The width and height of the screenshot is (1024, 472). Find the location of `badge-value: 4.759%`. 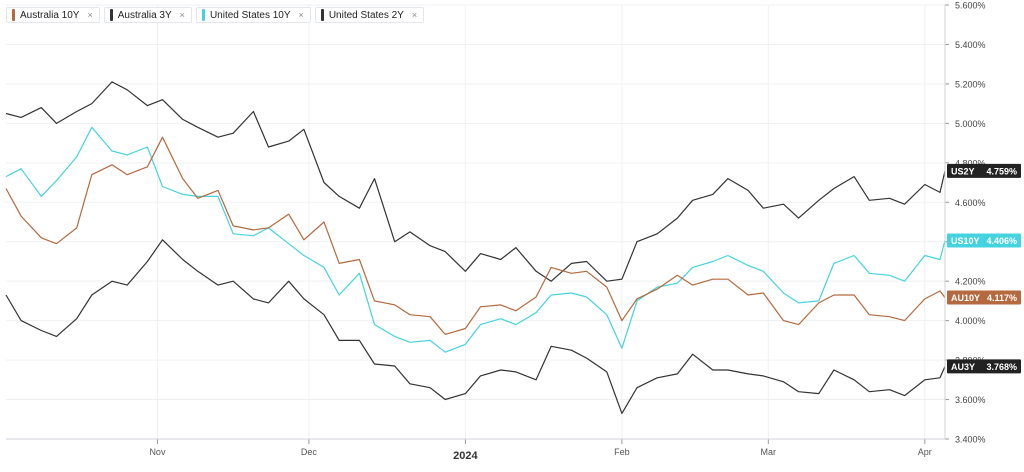

badge-value: 4.759% is located at coordinates (1001, 171).